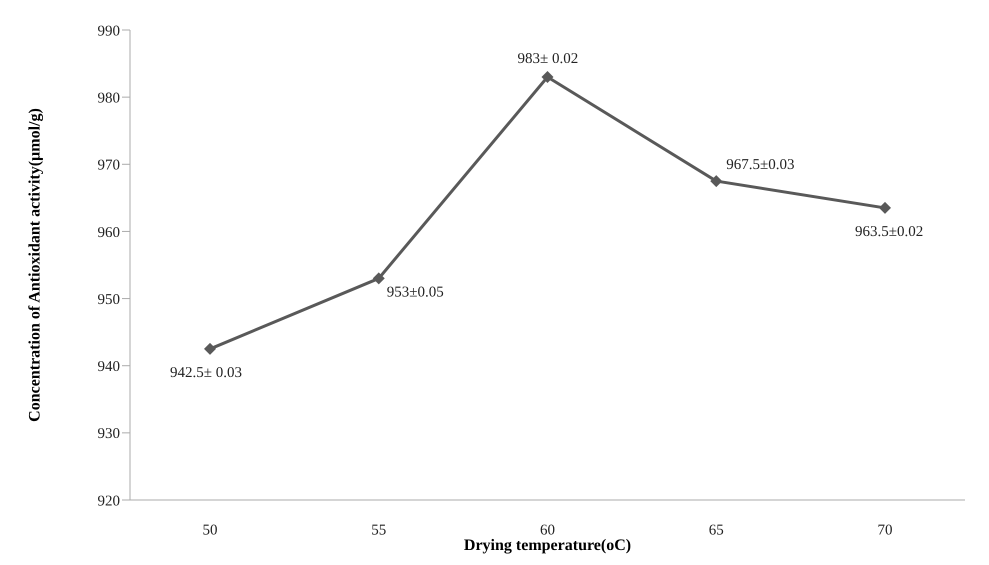  Describe the element at coordinates (415, 292) in the screenshot. I see `data-label: 953±0.05` at that location.